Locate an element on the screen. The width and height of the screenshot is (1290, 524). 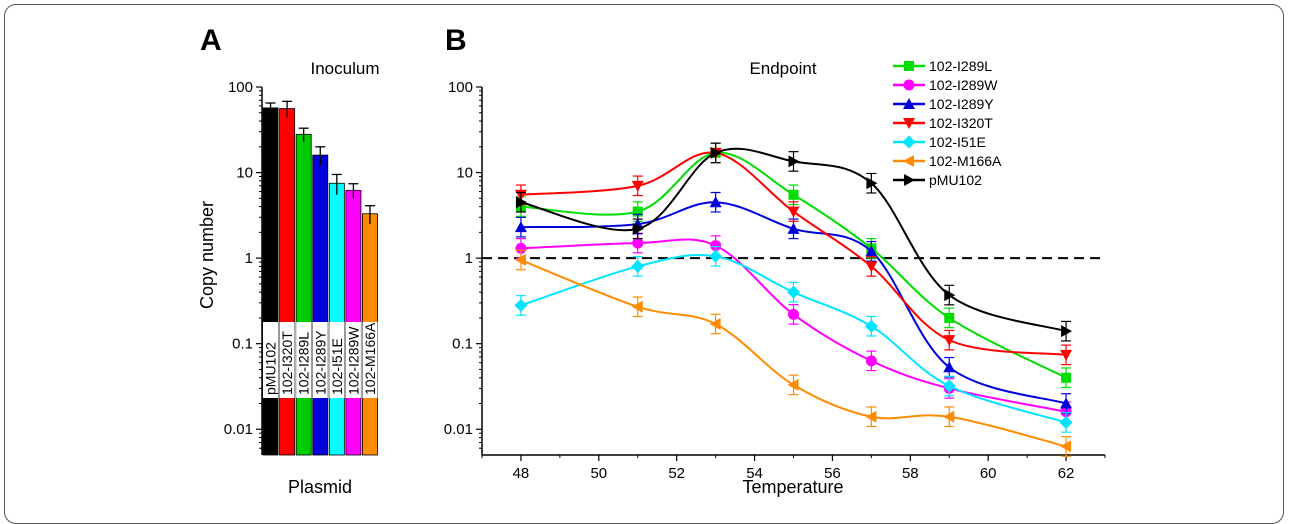
chart-b-y-tick-label: 100 is located at coordinates (460, 87).